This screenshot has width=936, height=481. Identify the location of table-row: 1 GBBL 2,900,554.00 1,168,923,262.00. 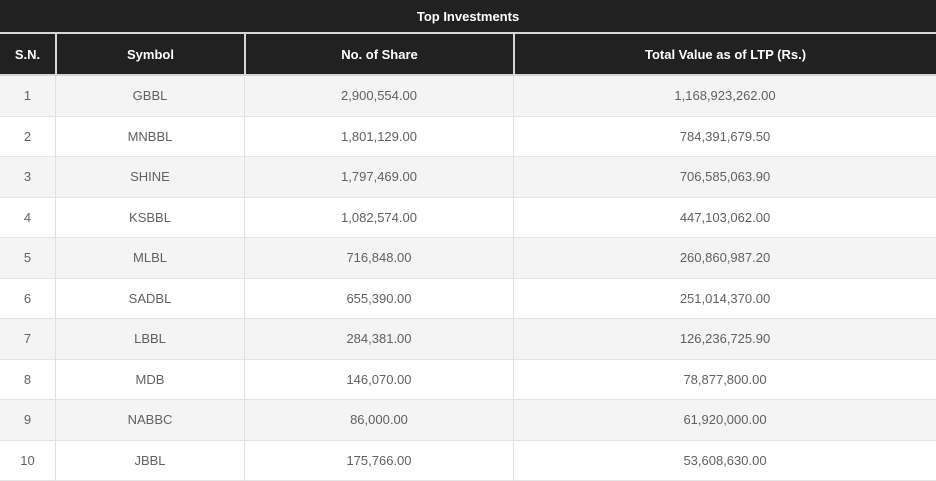
(468, 96).